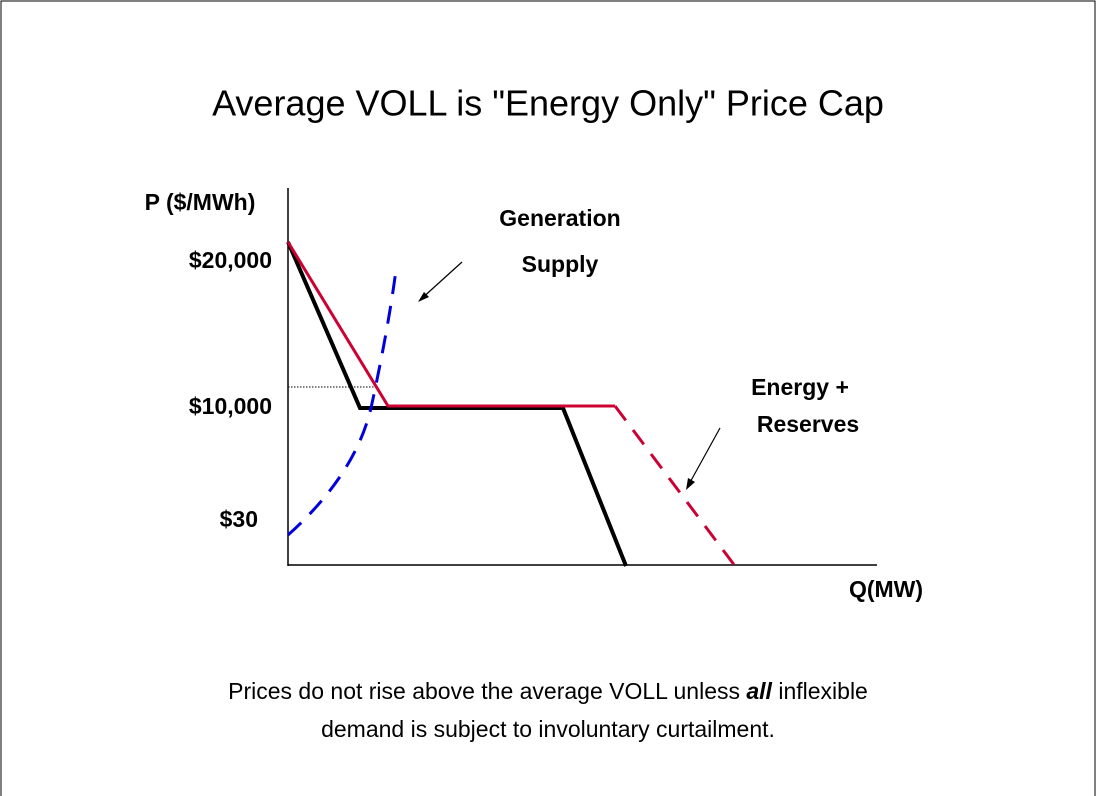 The height and width of the screenshot is (796, 1096). What do you see at coordinates (759, 691) in the screenshot?
I see `caption-emphasis: all` at bounding box center [759, 691].